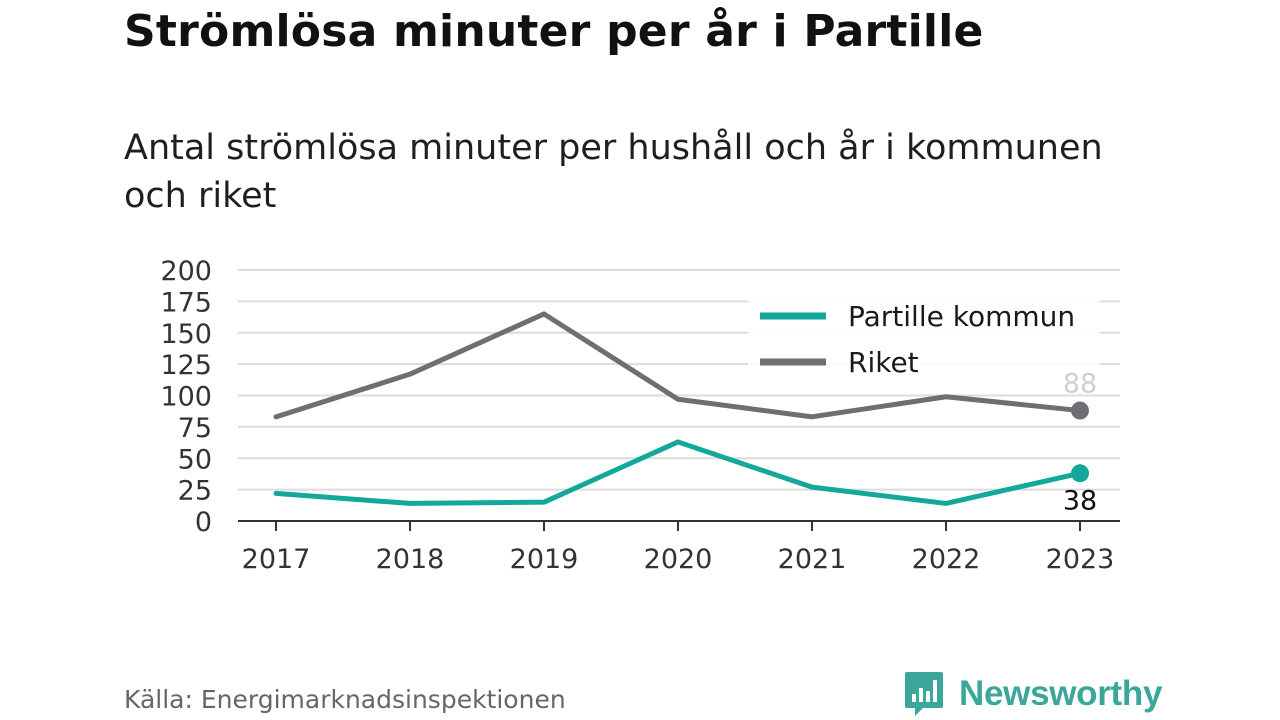  What do you see at coordinates (195, 491) in the screenshot?
I see `y-tick-label: 25` at bounding box center [195, 491].